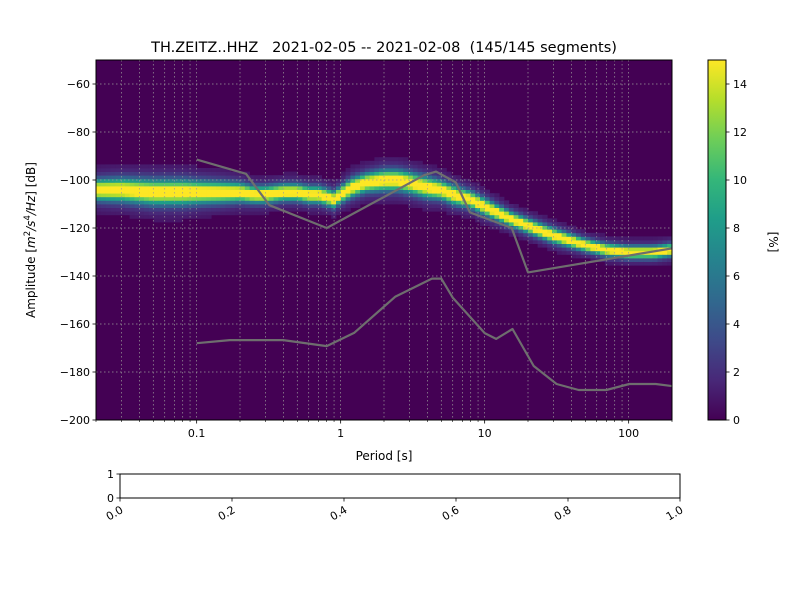  Describe the element at coordinates (740, 84) in the screenshot. I see `colorbar-tick-label: 14` at that location.